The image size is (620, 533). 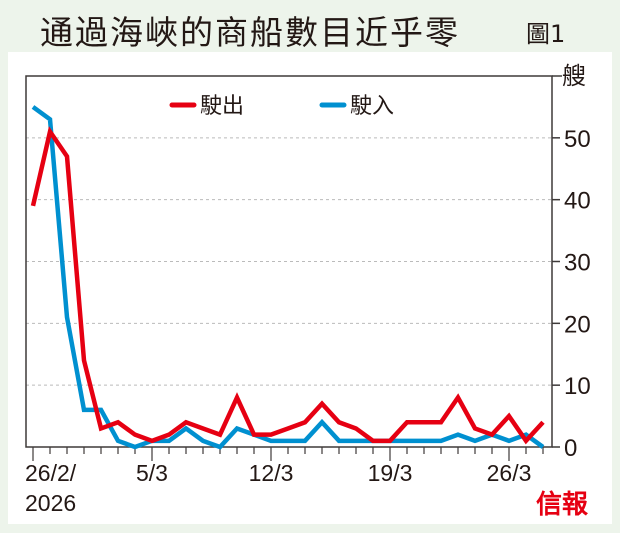 What do you see at coordinates (577, 139) in the screenshot?
I see `y-tick-label: 50` at bounding box center [577, 139].